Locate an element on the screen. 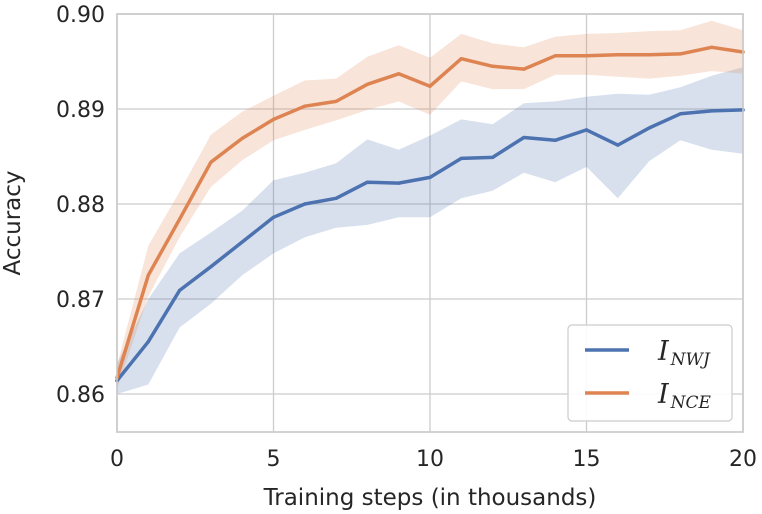 Image resolution: width=762 pixels, height=514 pixels. x-axis-ticks: 0 5 10 15 20 is located at coordinates (433, 459).